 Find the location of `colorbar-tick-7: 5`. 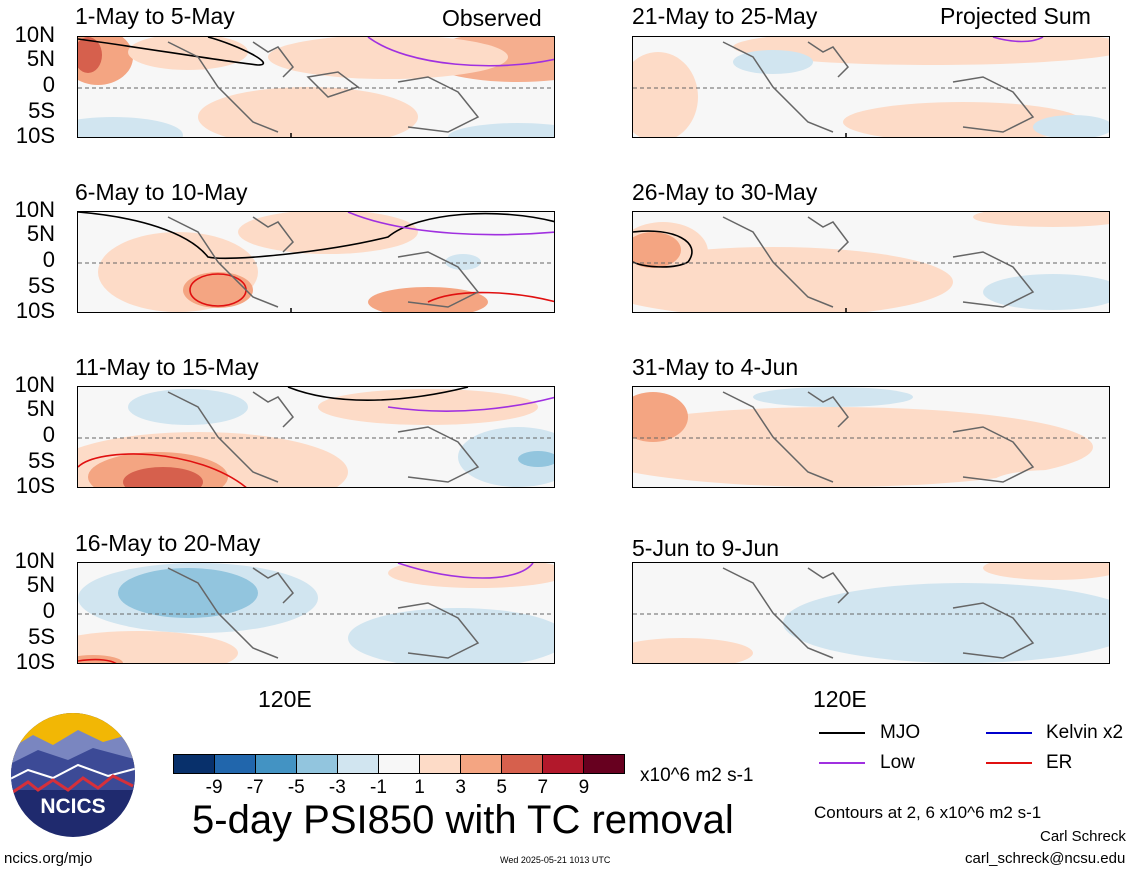

colorbar-tick-7: 5 is located at coordinates (502, 787).